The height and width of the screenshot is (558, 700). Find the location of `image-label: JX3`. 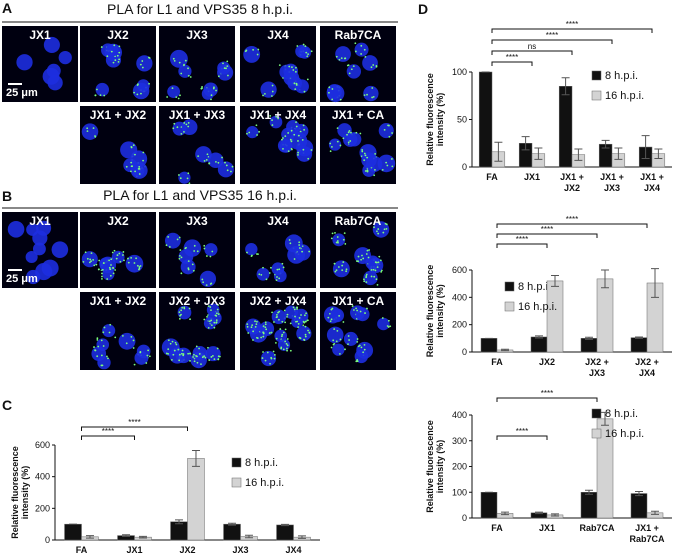

image-label: JX3 is located at coordinates (197, 221).